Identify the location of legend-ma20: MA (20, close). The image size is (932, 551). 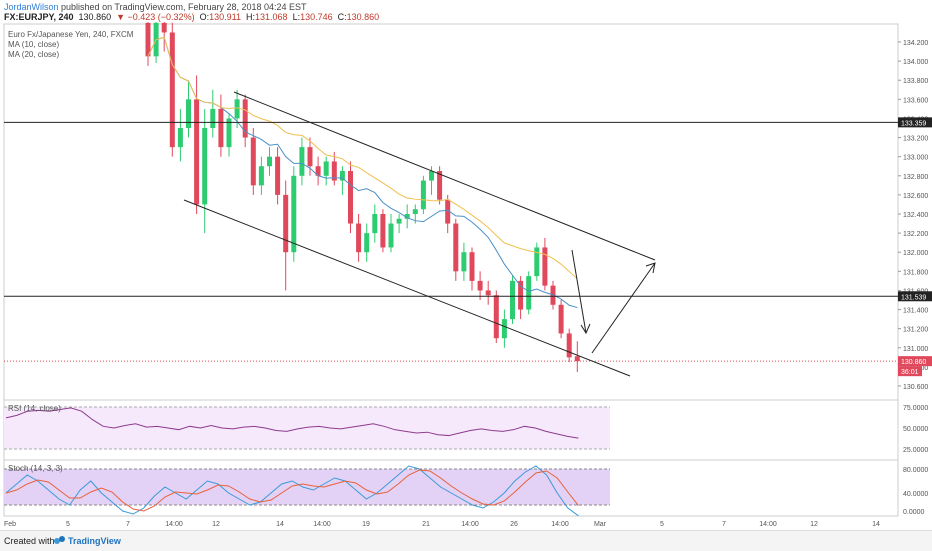
(34, 54).